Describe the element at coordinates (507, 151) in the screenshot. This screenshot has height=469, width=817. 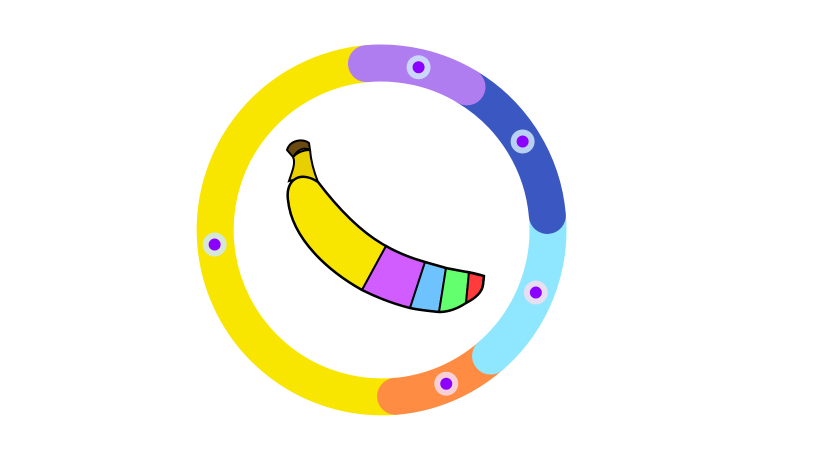
I see `ring-segment-blue` at that location.